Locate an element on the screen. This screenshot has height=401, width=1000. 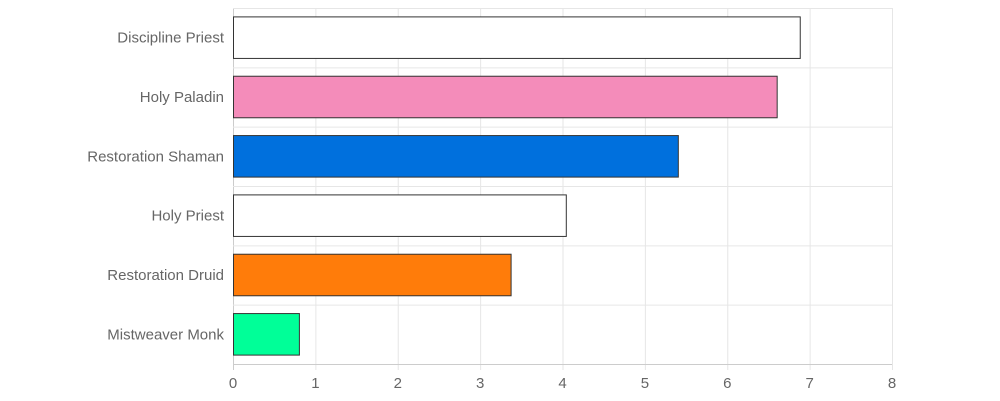
x-tick-label: 0 is located at coordinates (233, 383).